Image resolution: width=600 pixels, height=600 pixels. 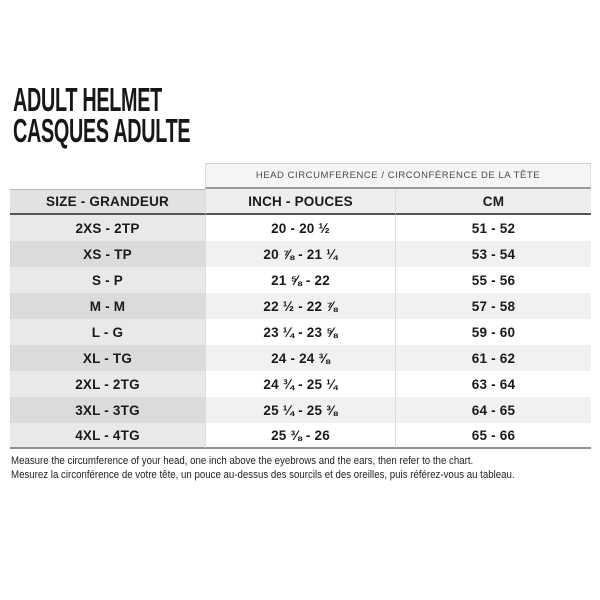 What do you see at coordinates (300, 410) in the screenshot?
I see `inch-cell: 25 ¼ - 25 ⅜` at bounding box center [300, 410].